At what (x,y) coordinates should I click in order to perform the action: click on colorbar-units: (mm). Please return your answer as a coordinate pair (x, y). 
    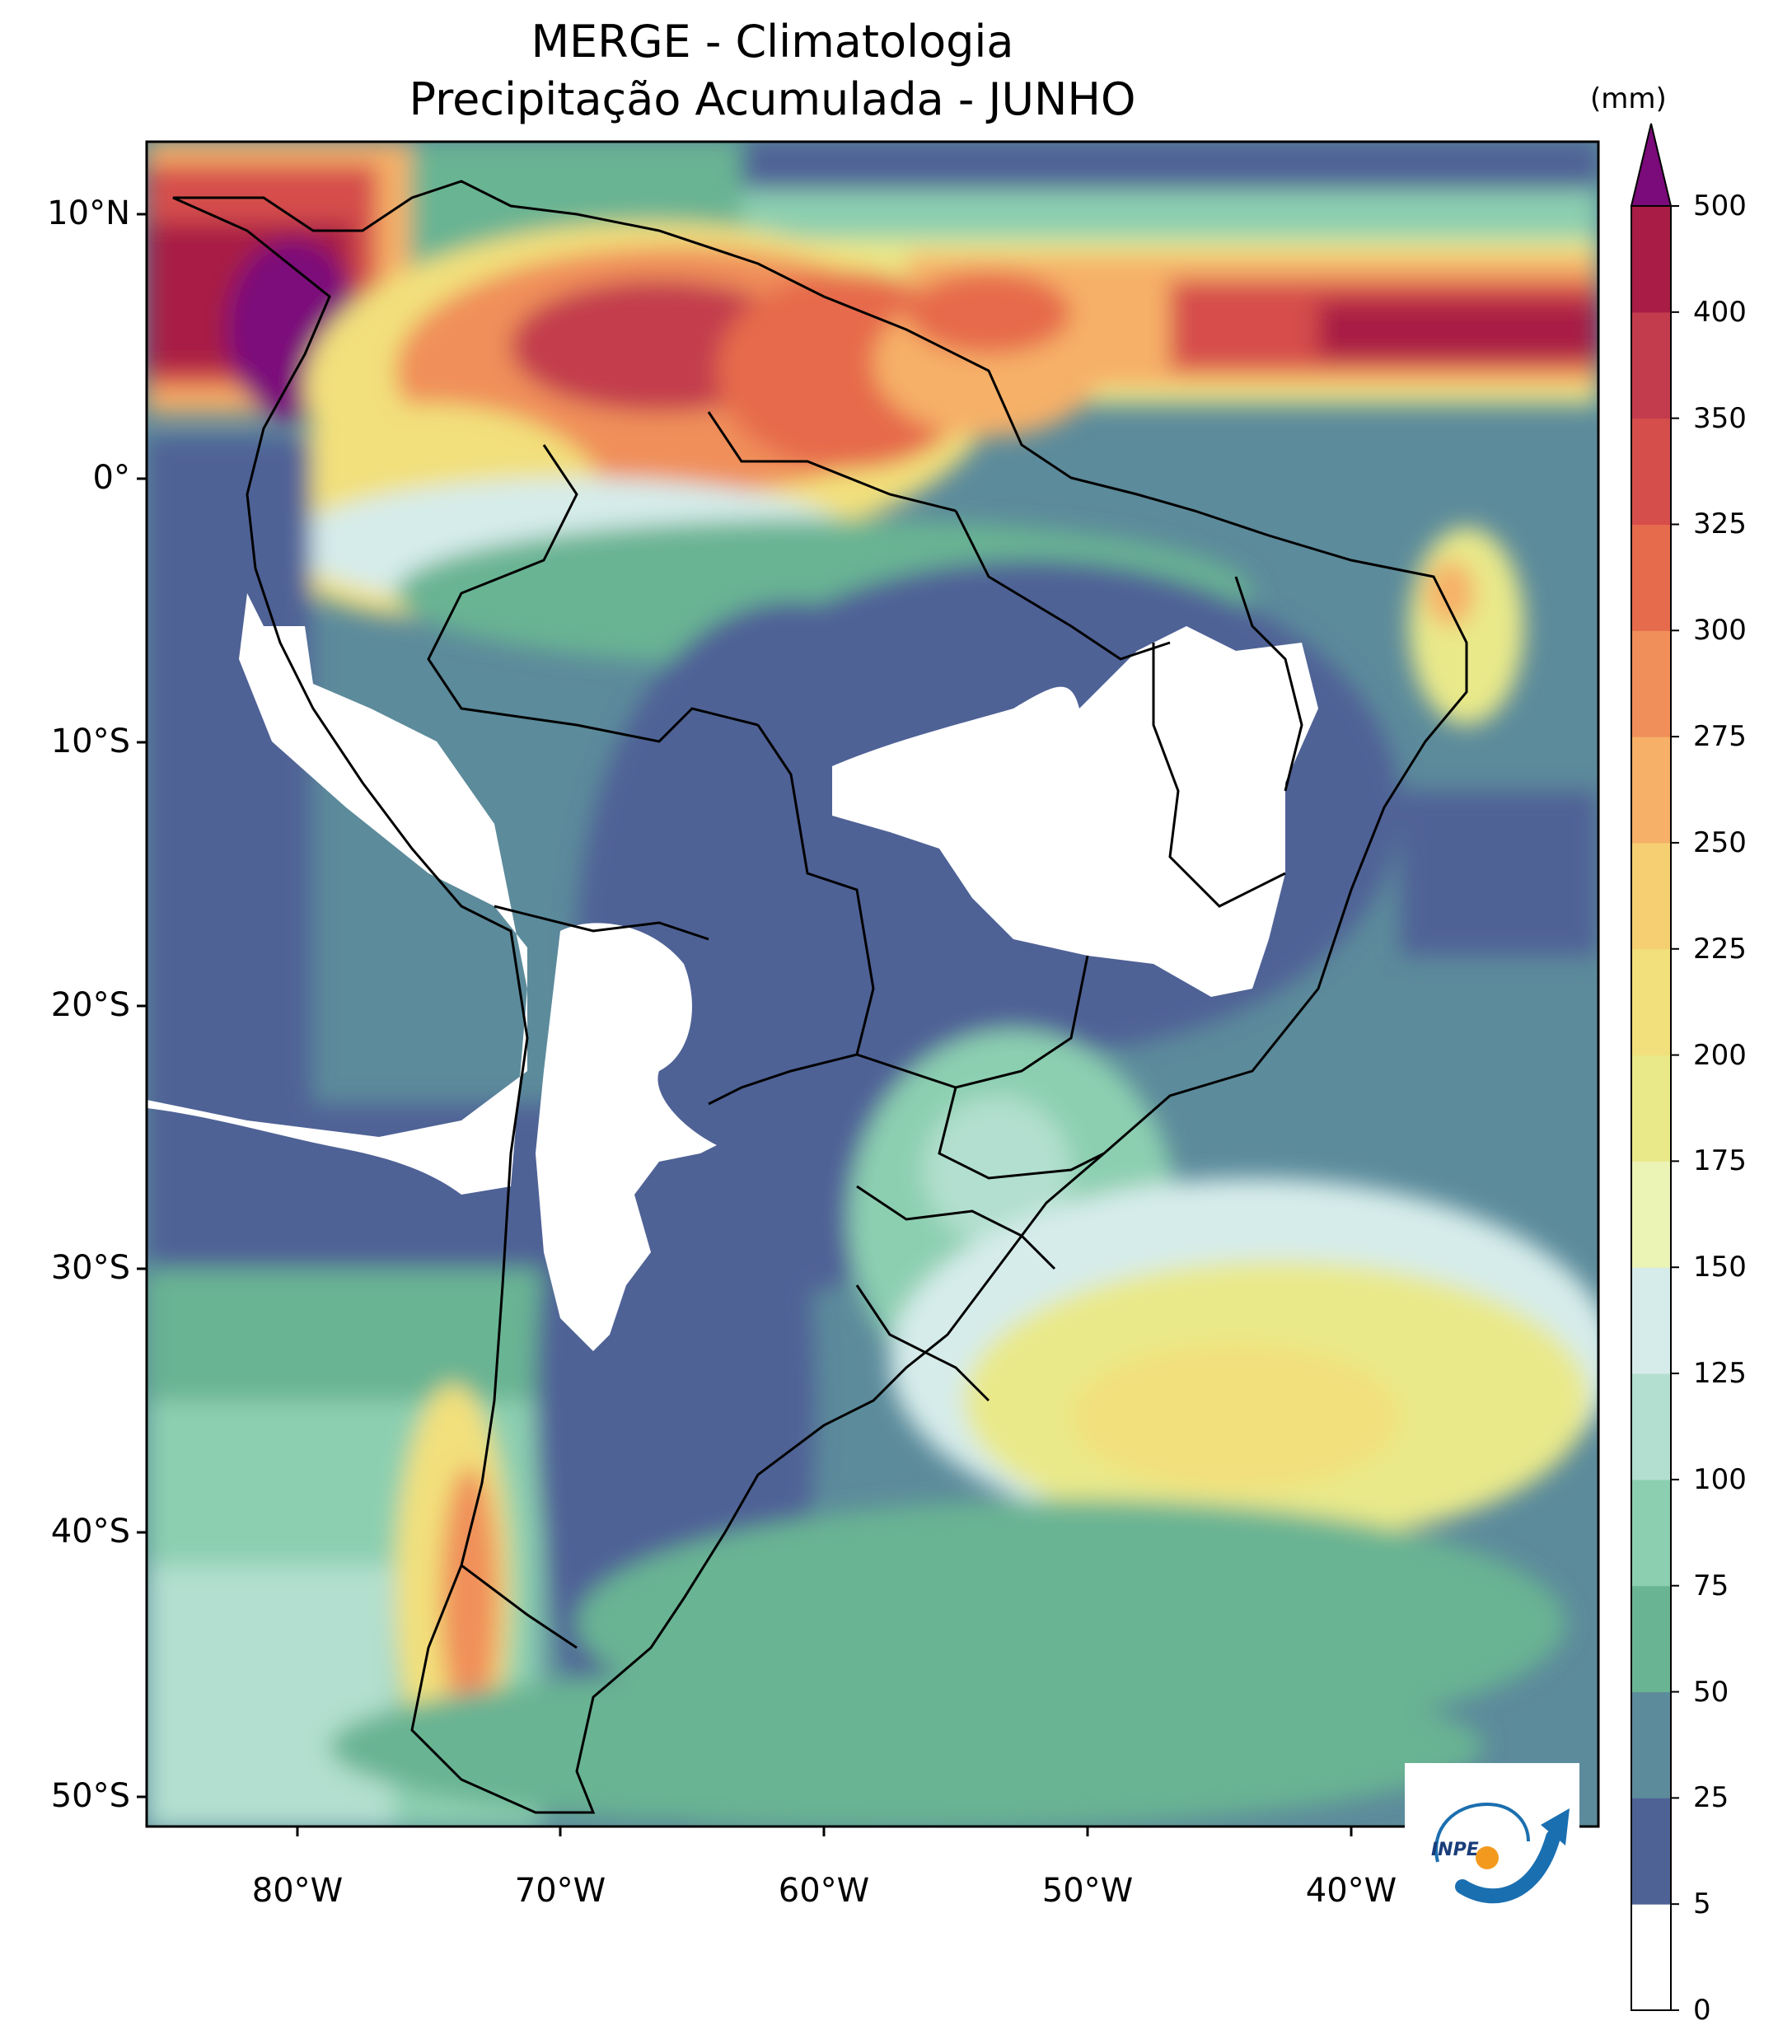
    Looking at the image, I should click on (1629, 98).